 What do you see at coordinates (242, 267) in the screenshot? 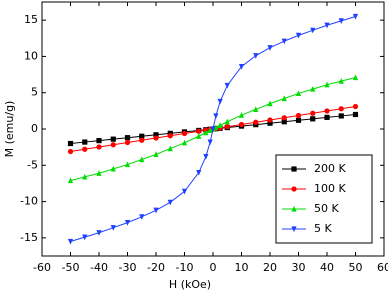
I see `x-tick-label: 10` at bounding box center [242, 267].